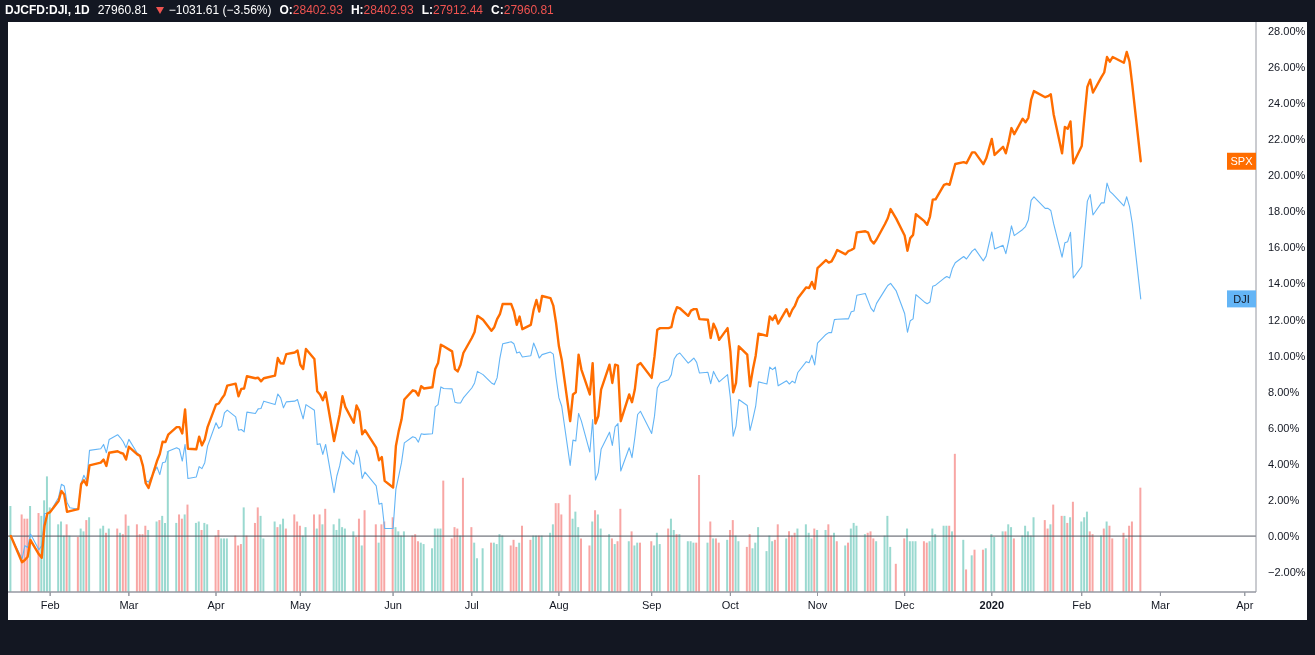 Image resolution: width=1315 pixels, height=655 pixels. What do you see at coordinates (559, 604) in the screenshot?
I see `x-tick-label: Aug` at bounding box center [559, 604].